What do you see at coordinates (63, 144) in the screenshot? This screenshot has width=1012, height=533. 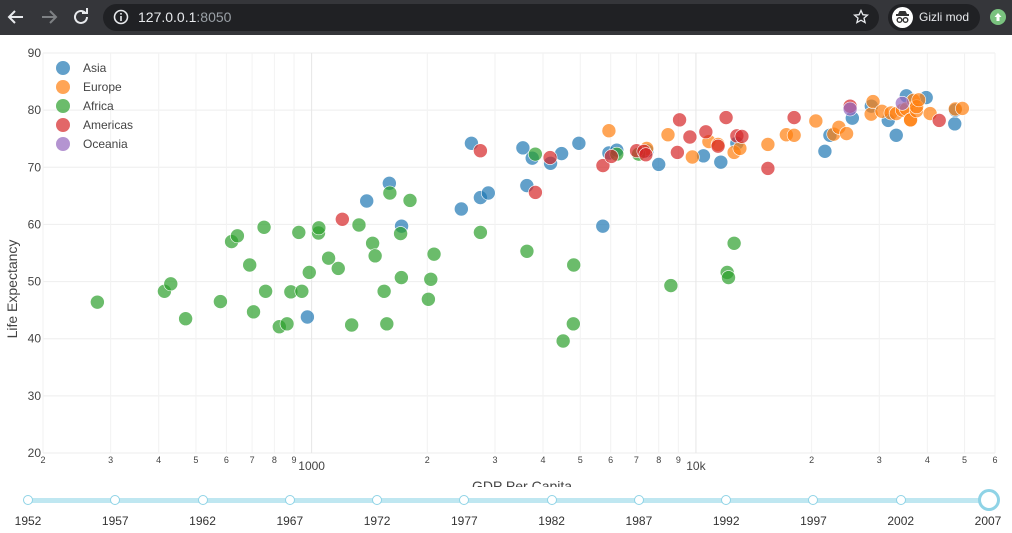 I see `legend-marker-oceania` at bounding box center [63, 144].